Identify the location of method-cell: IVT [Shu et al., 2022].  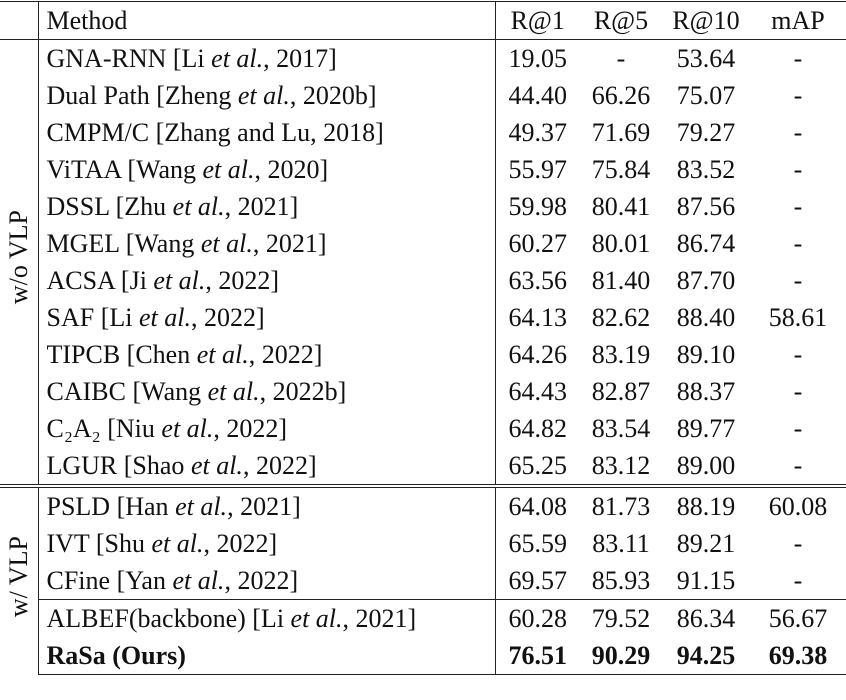
(267, 543).